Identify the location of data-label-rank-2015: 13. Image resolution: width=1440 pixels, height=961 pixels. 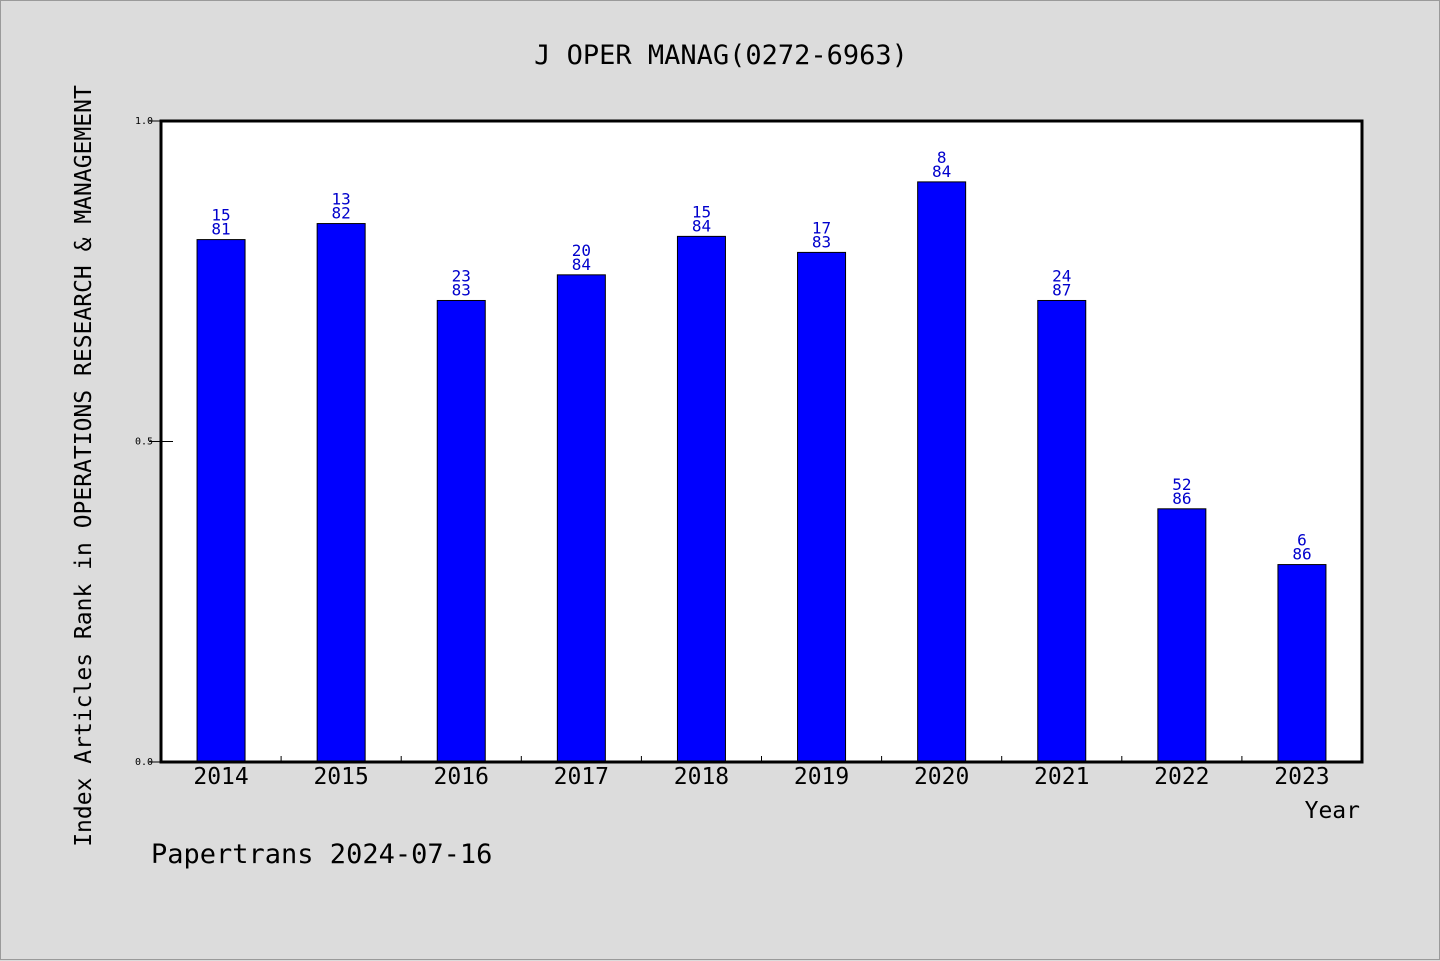
(341, 199).